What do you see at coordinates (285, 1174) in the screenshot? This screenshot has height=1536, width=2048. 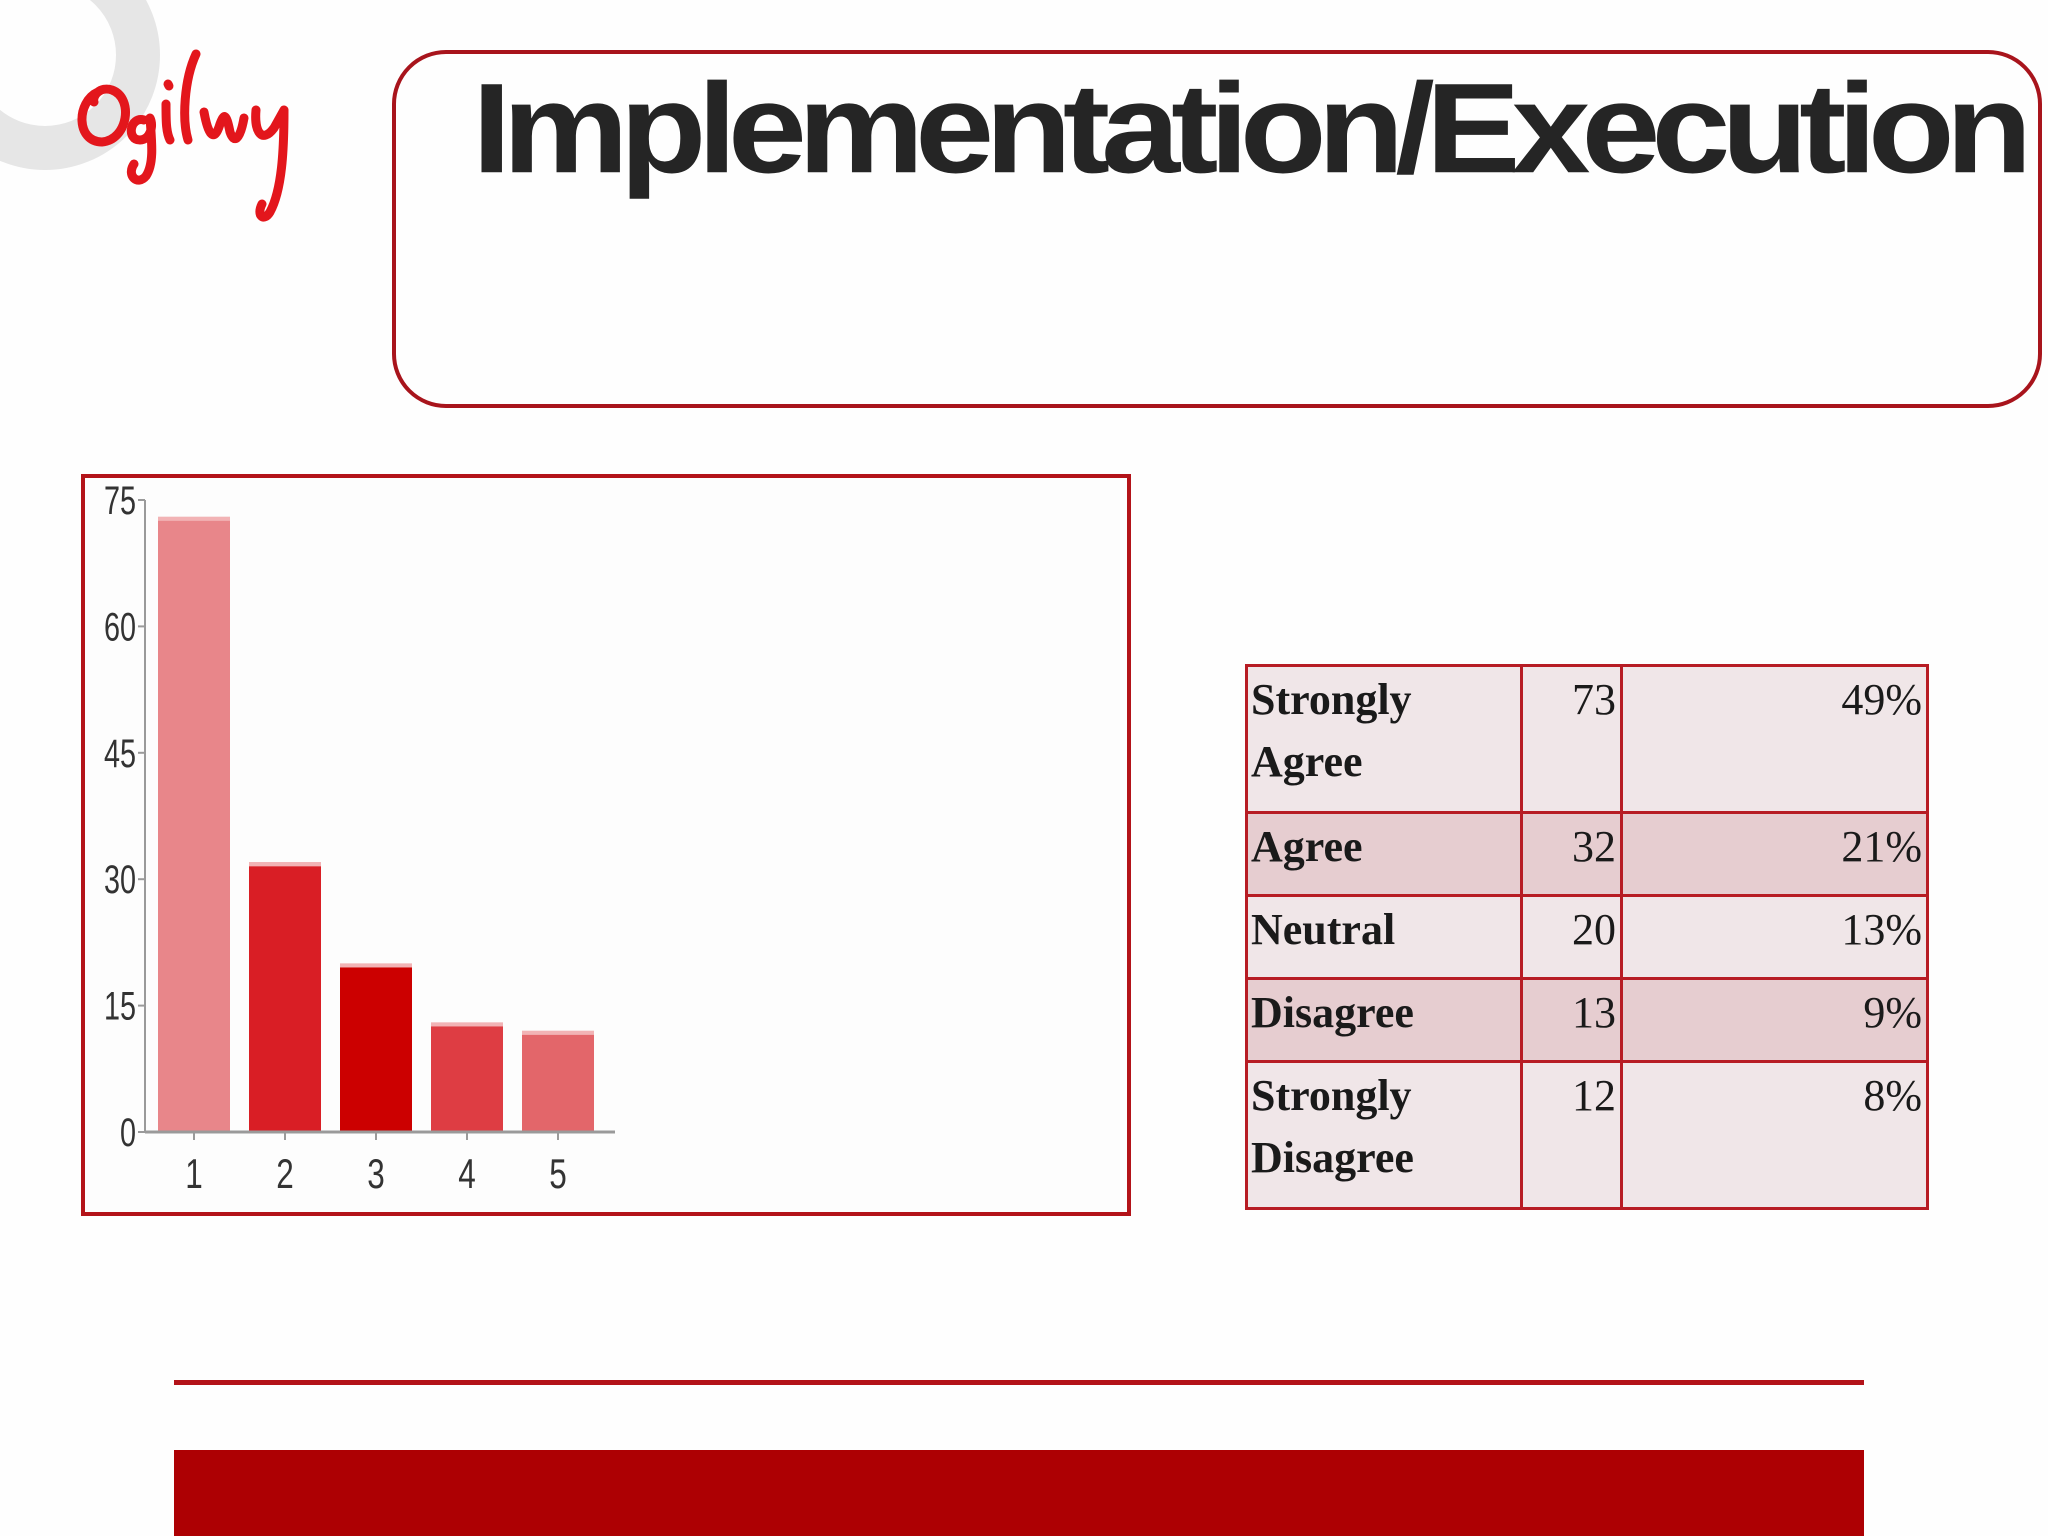 I see `x-tick-label: 2` at bounding box center [285, 1174].